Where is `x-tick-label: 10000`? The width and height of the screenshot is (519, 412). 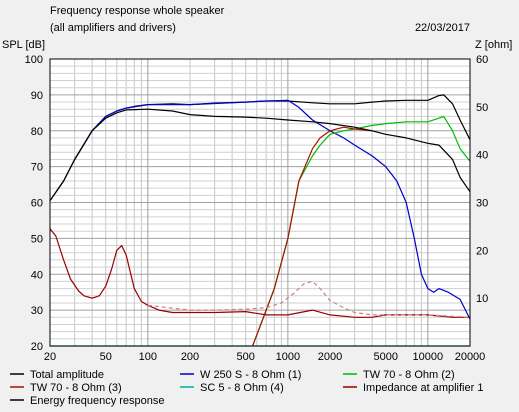 x-tick-label: 10000 is located at coordinates (428, 357).